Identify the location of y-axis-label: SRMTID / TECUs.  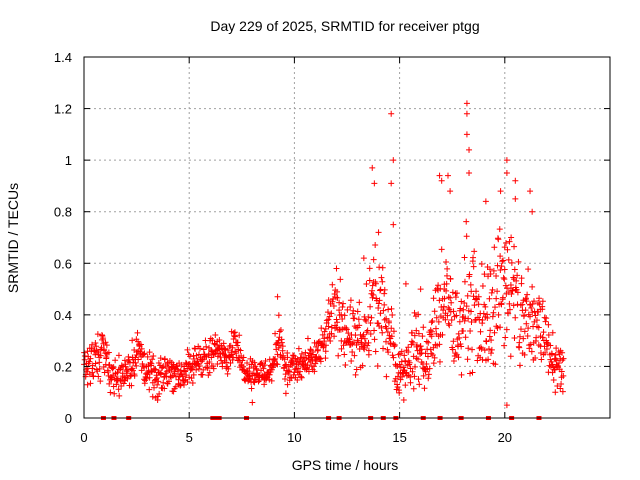
(13, 238).